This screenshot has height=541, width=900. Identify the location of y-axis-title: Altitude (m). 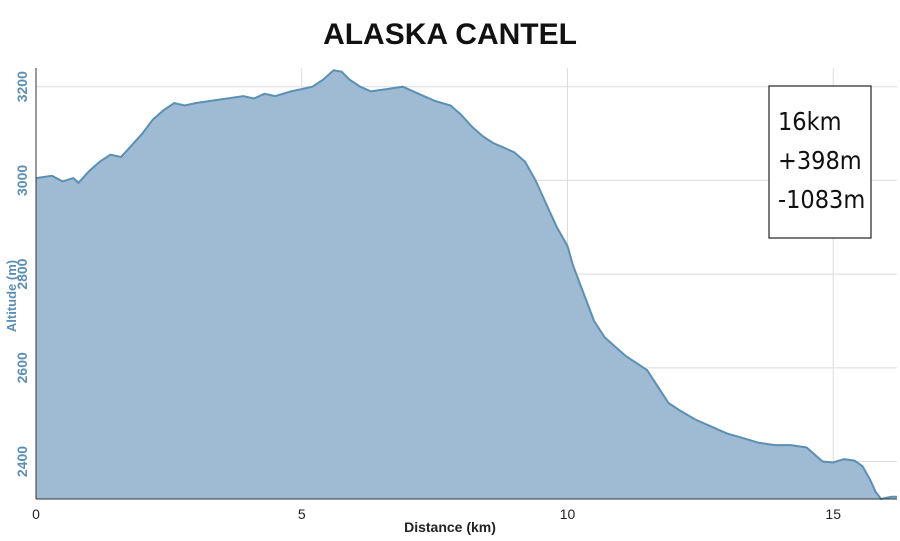
(11, 296).